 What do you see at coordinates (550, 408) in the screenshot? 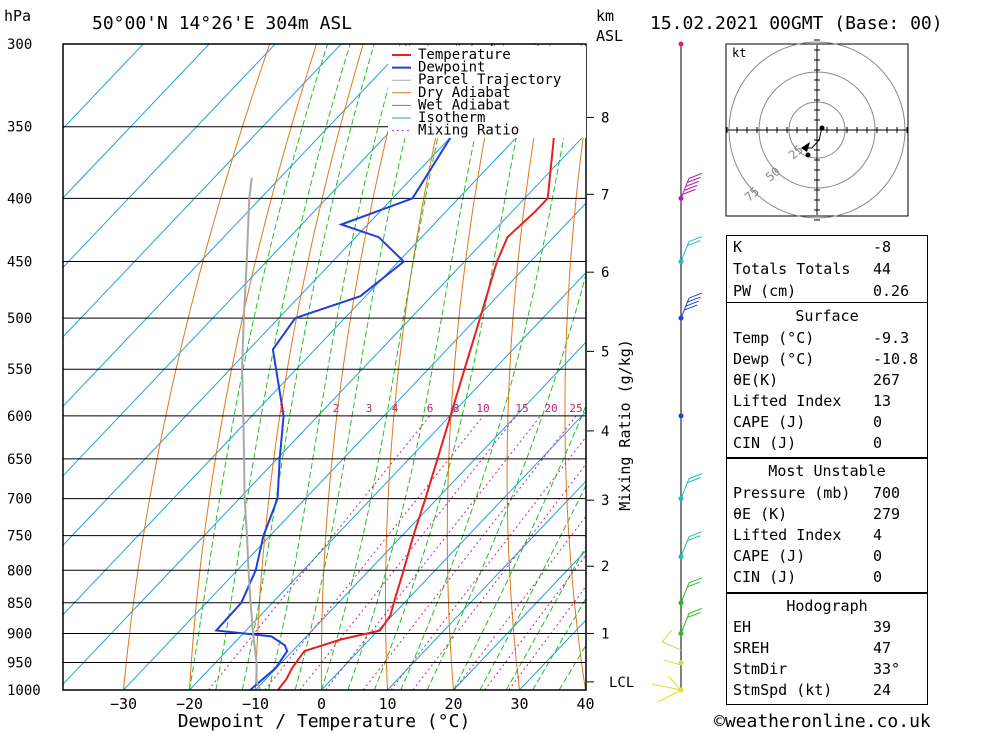
I see `mixing-ratio-label: 20` at bounding box center [550, 408].